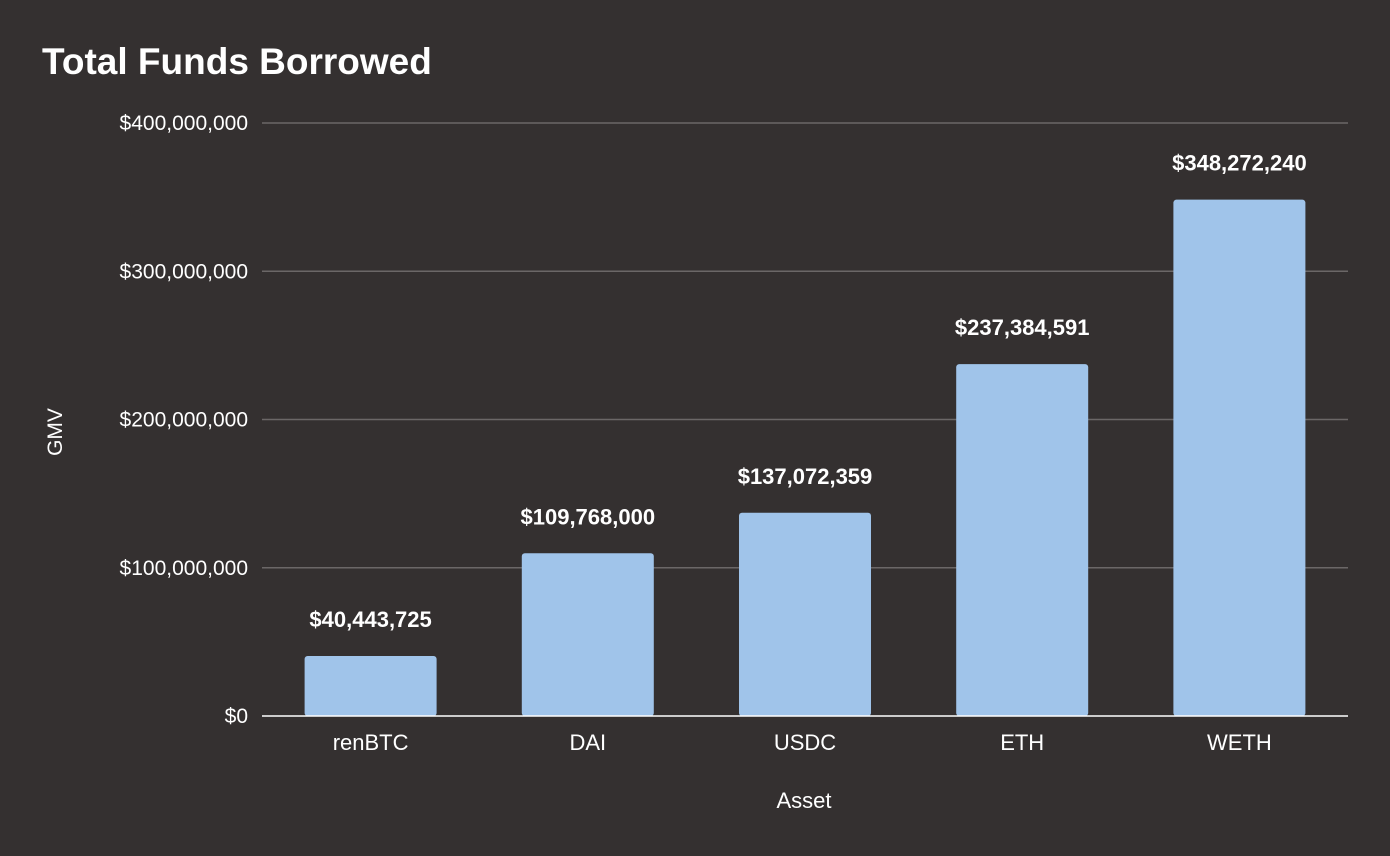 The image size is (1390, 856). I want to click on y-tick-label: $400,000,000, so click(184, 123).